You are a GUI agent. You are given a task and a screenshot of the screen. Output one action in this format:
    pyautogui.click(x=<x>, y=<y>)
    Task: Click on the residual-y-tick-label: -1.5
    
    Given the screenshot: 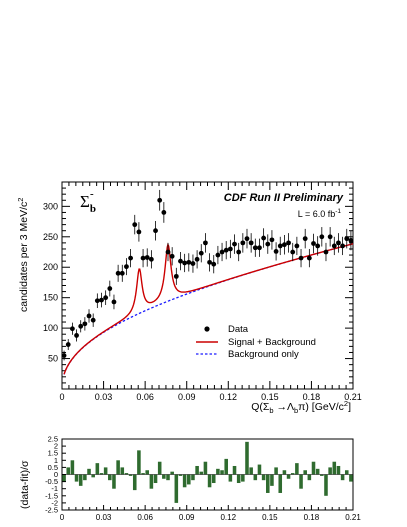 What is the action you would take?
    pyautogui.click(x=51, y=495)
    